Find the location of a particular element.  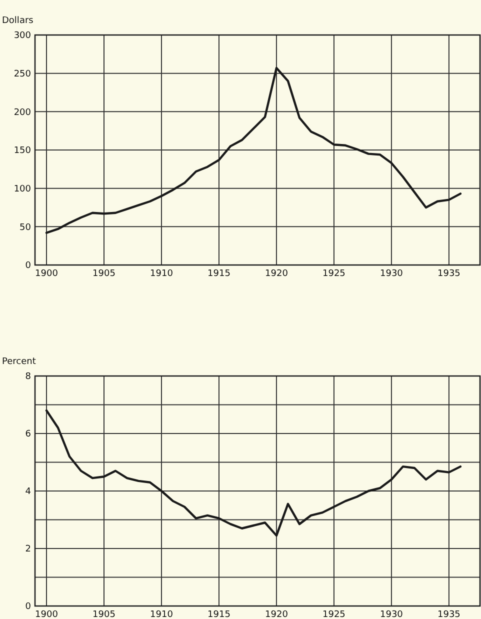

y-tick-label: 300 is located at coordinates (23, 36).